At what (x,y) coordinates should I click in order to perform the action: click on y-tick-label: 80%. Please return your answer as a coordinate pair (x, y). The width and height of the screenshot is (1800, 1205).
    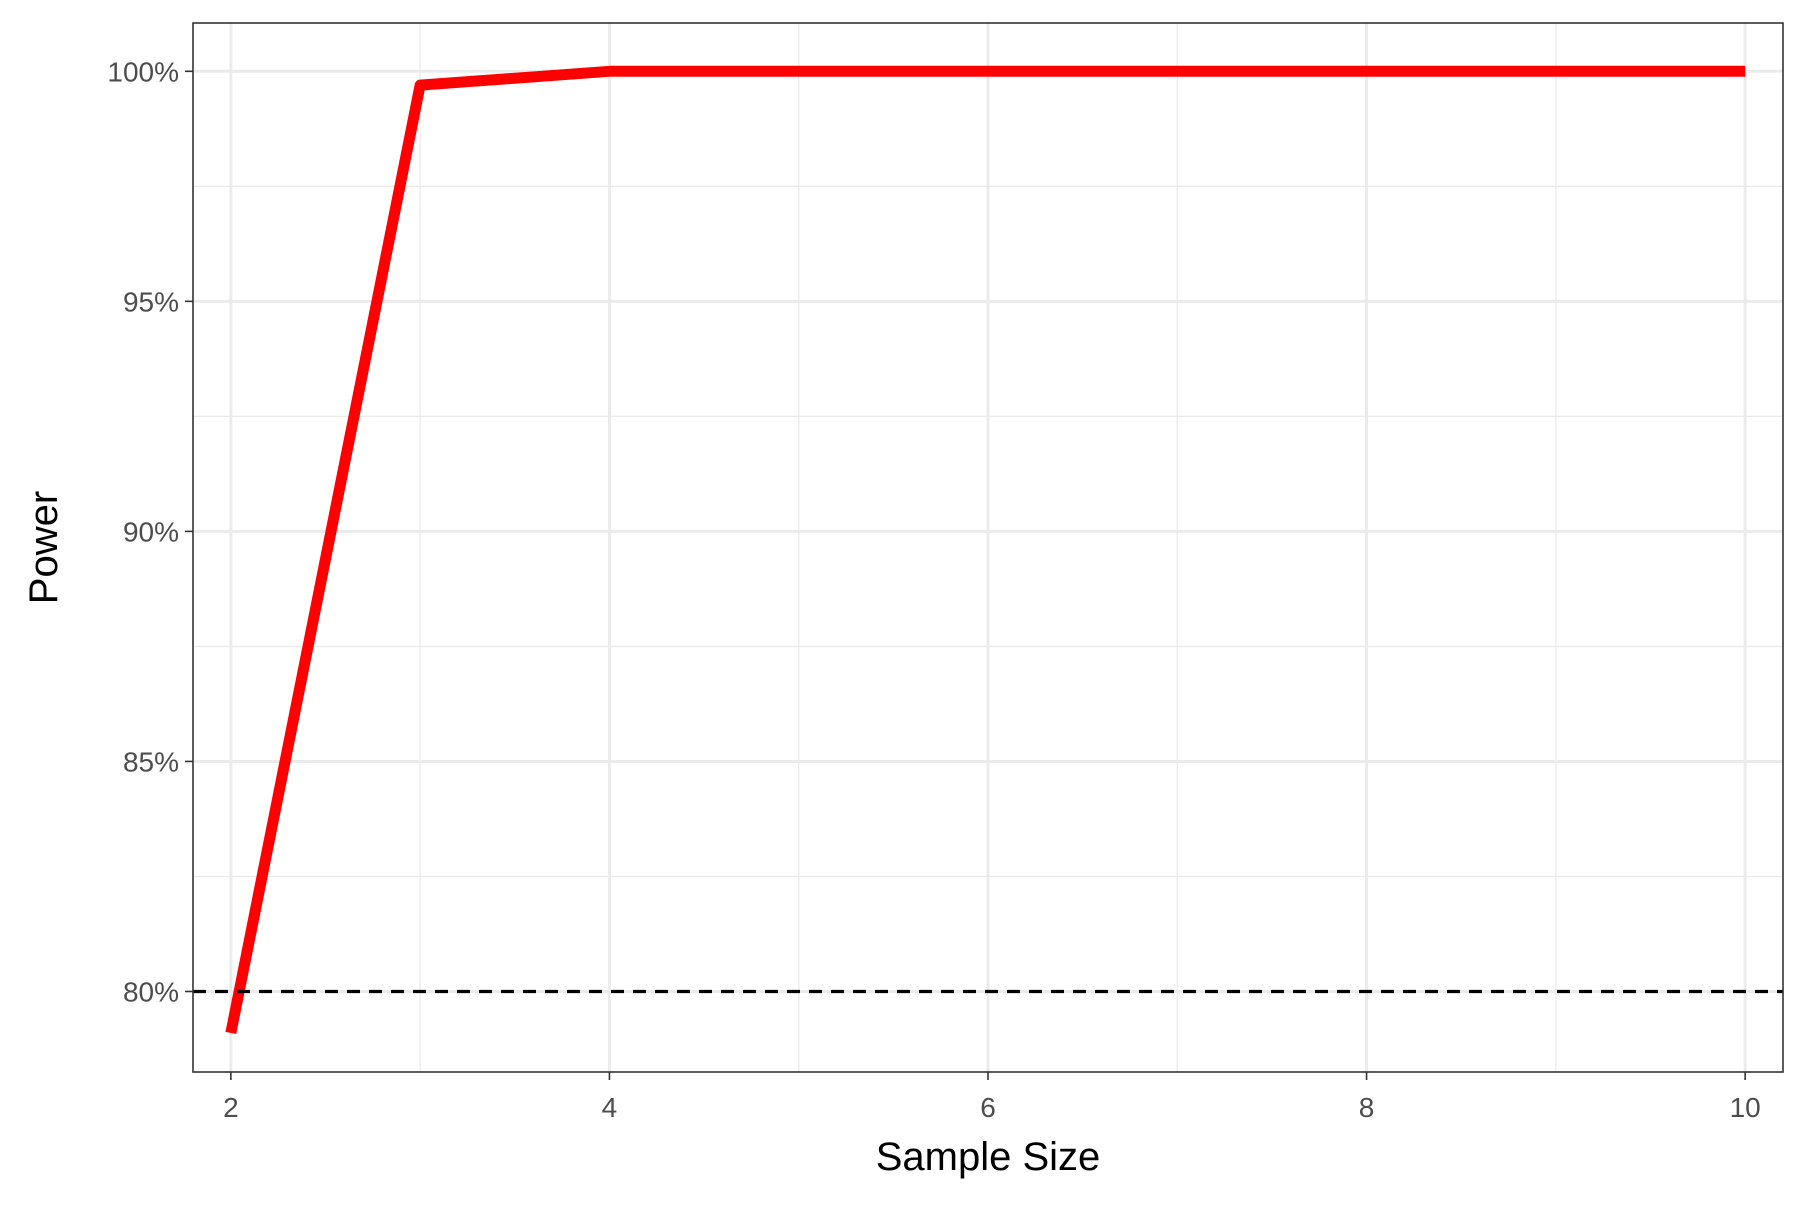
    Looking at the image, I should click on (151, 991).